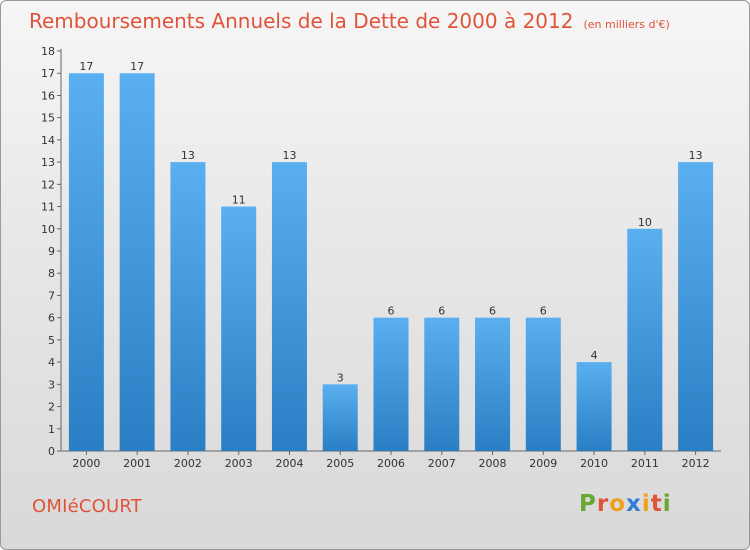 This screenshot has width=750, height=550. What do you see at coordinates (51, 407) in the screenshot?
I see `y-tick-label: 2` at bounding box center [51, 407].